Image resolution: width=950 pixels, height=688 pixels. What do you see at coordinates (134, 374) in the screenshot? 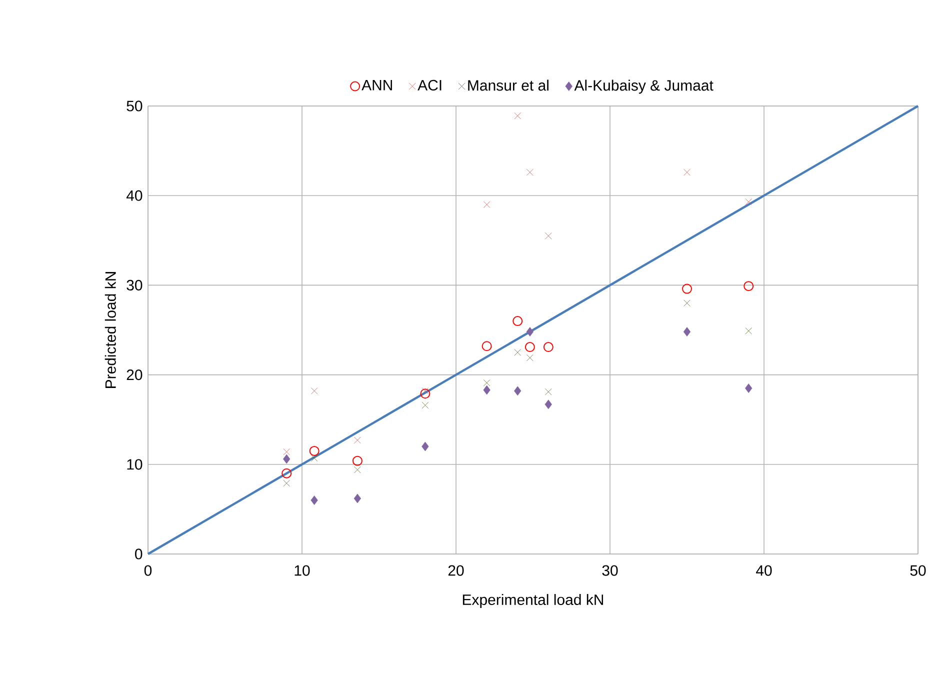
I see `y-tick-label: 20` at bounding box center [134, 374].